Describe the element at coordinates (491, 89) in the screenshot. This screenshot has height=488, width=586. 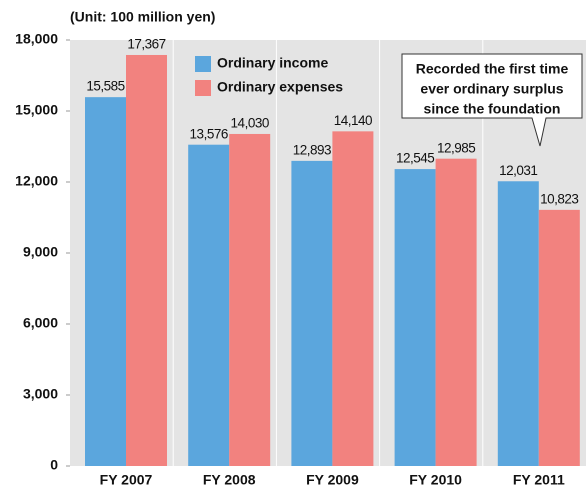
I see `annotation-text: ever ordinary surplus` at that location.